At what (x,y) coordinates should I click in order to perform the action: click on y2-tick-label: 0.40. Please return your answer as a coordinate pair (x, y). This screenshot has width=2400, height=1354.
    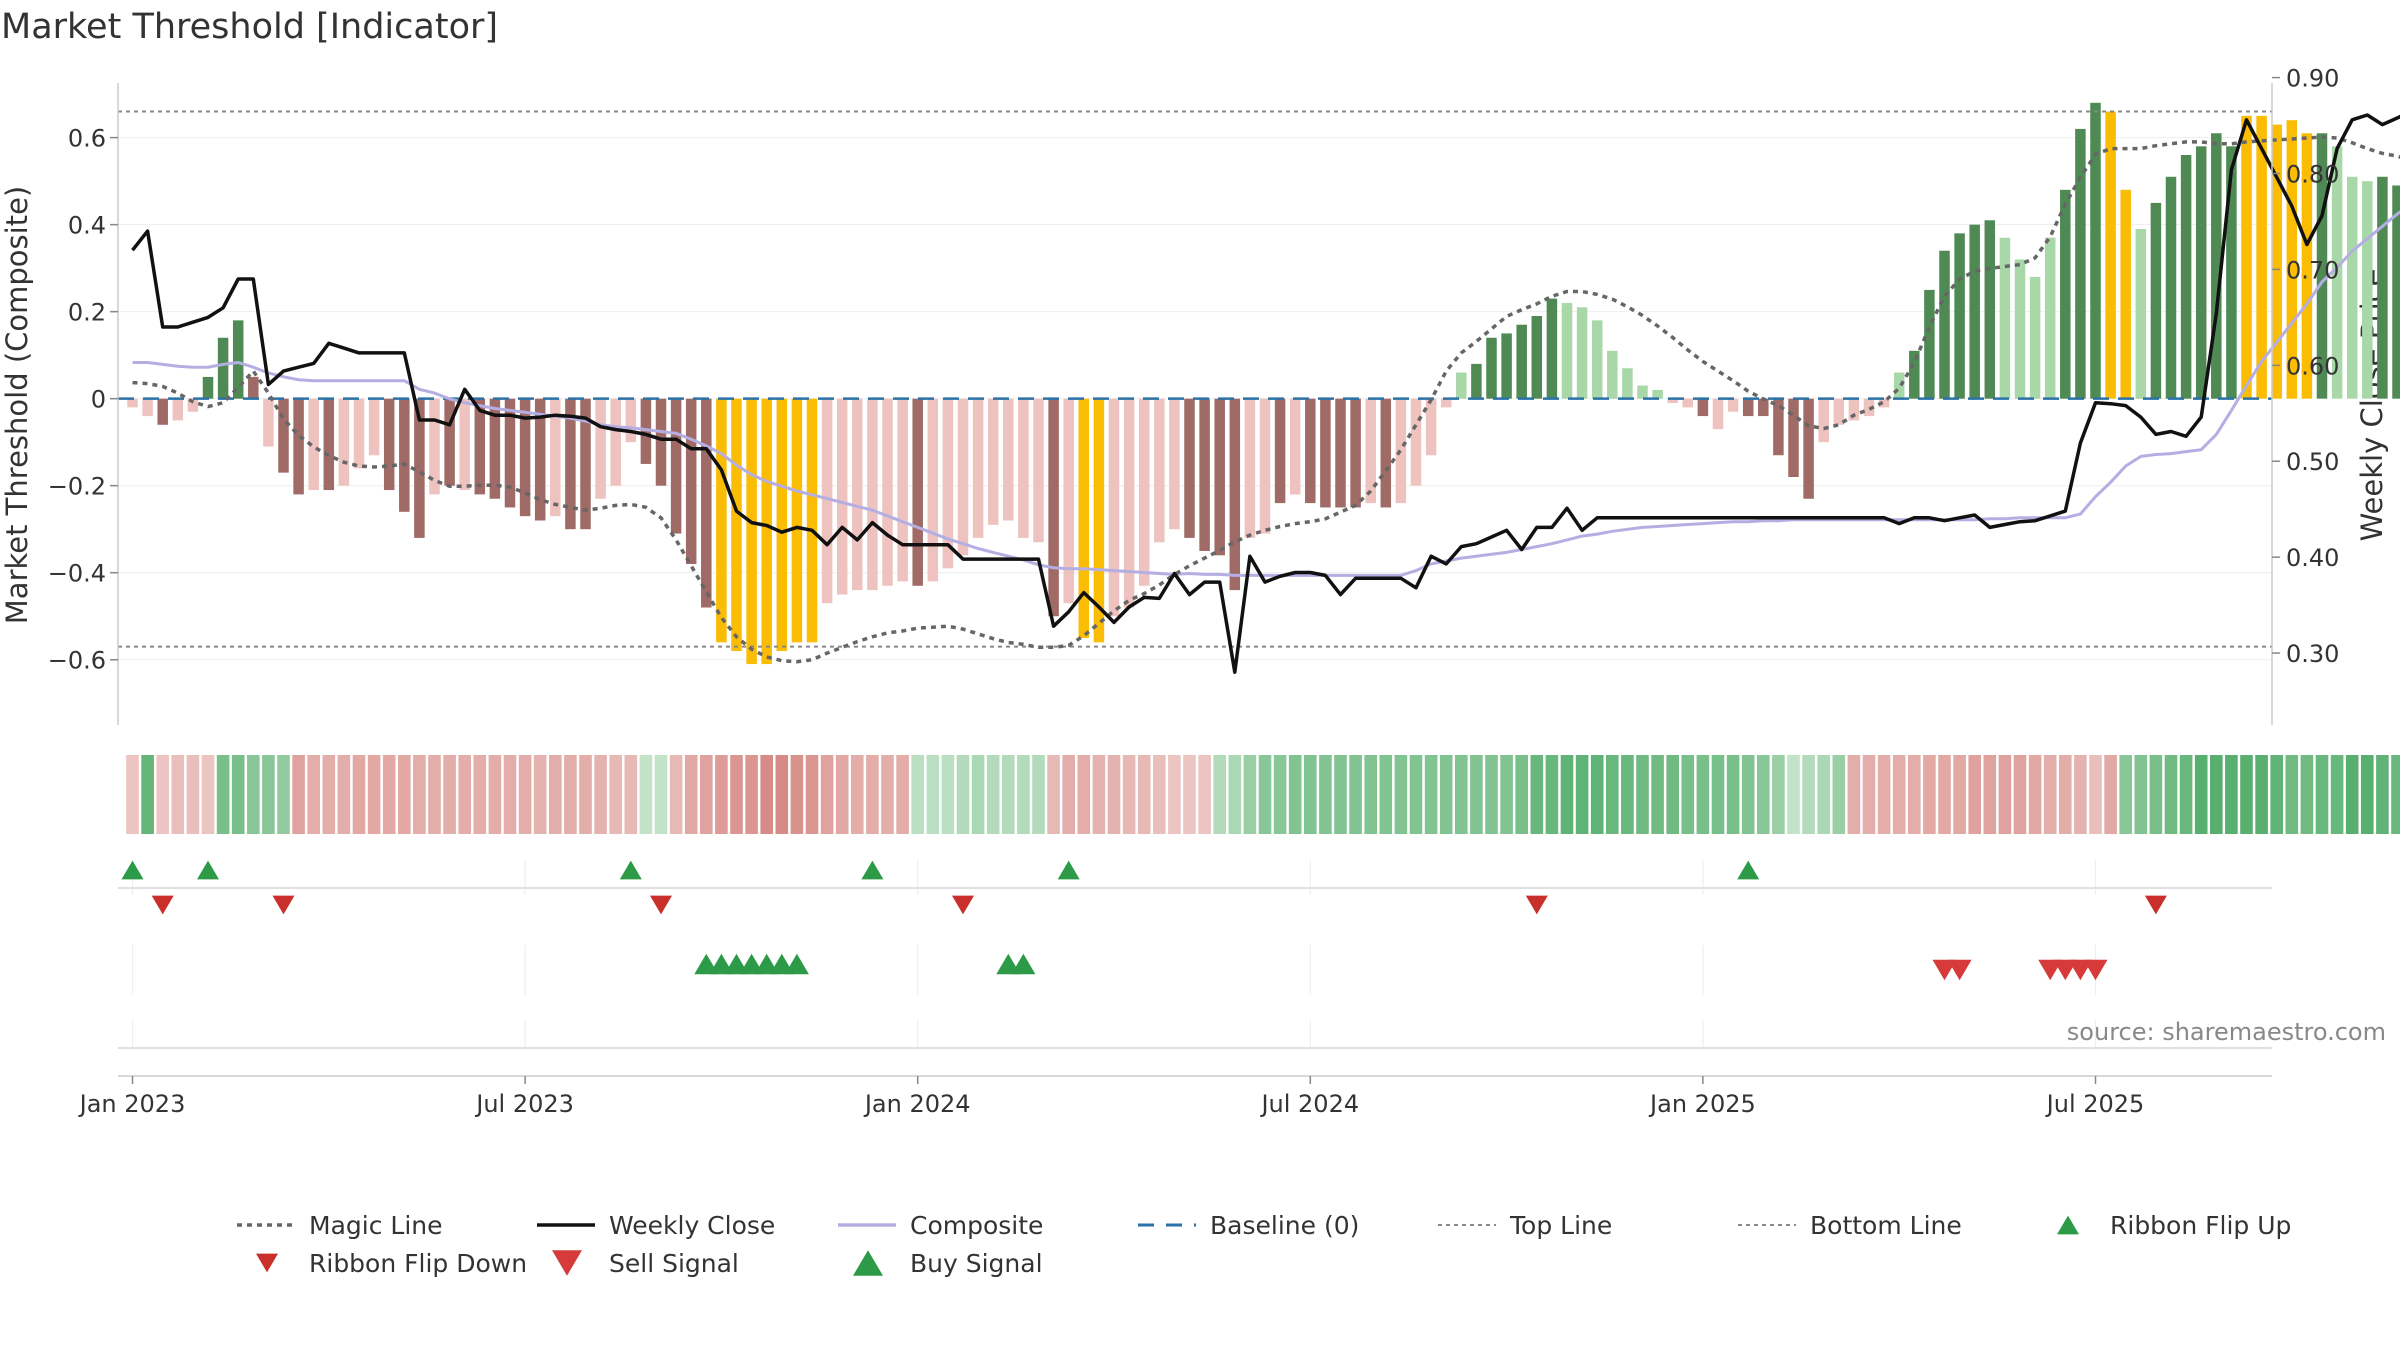
    Looking at the image, I should click on (2312, 558).